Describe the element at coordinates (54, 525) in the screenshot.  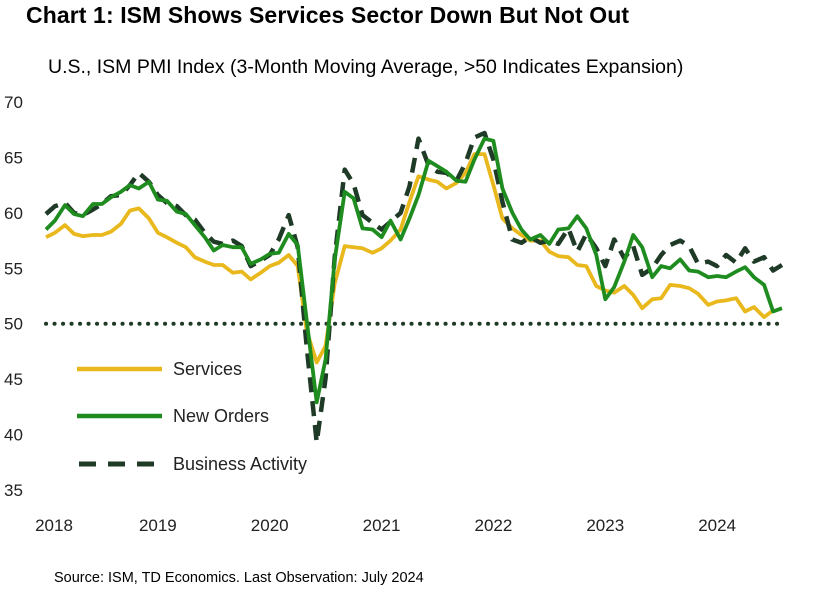
I see `x-tick-label: 2018` at that location.